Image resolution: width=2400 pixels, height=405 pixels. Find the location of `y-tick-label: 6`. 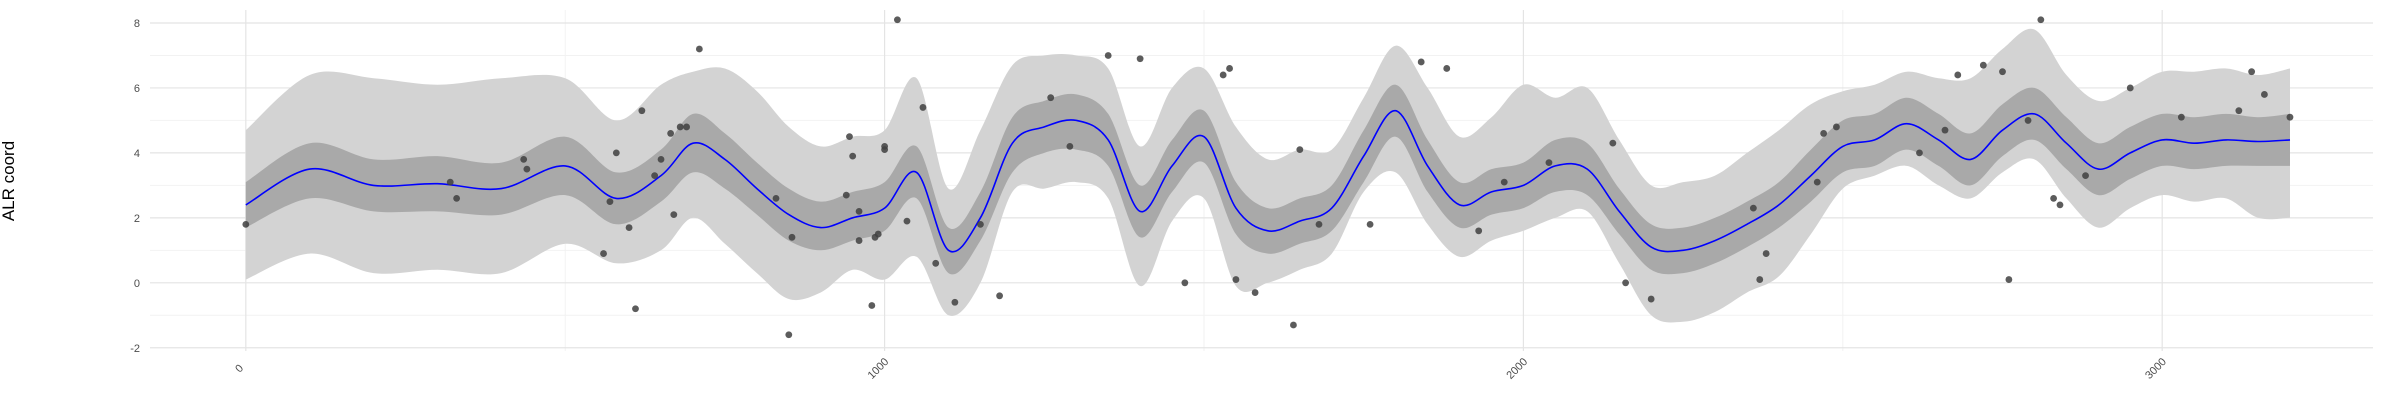

y-tick-label: 6 is located at coordinates (137, 89).